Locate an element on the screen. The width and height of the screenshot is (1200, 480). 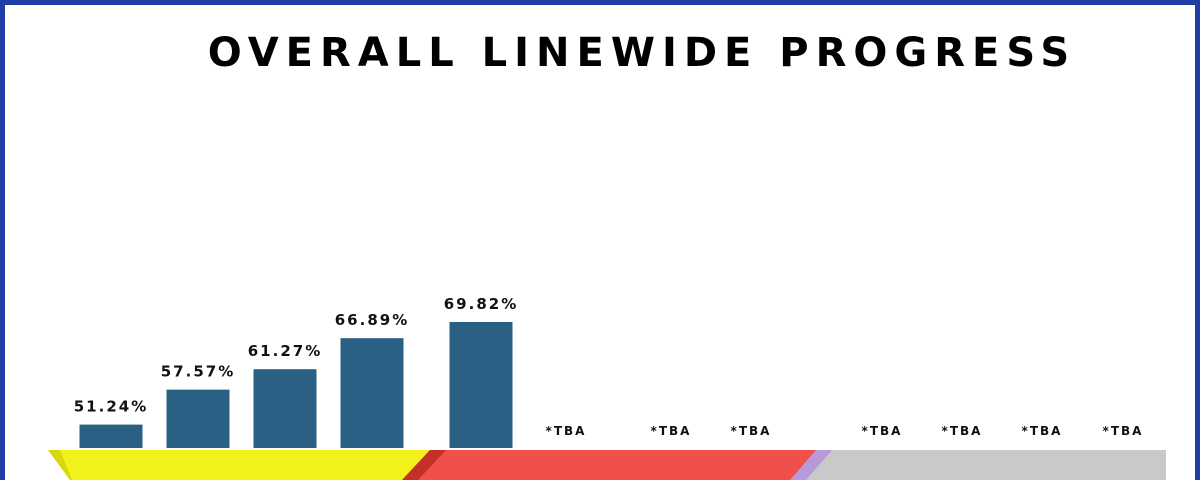
bar-value-label: 57.57% is located at coordinates (198, 372).